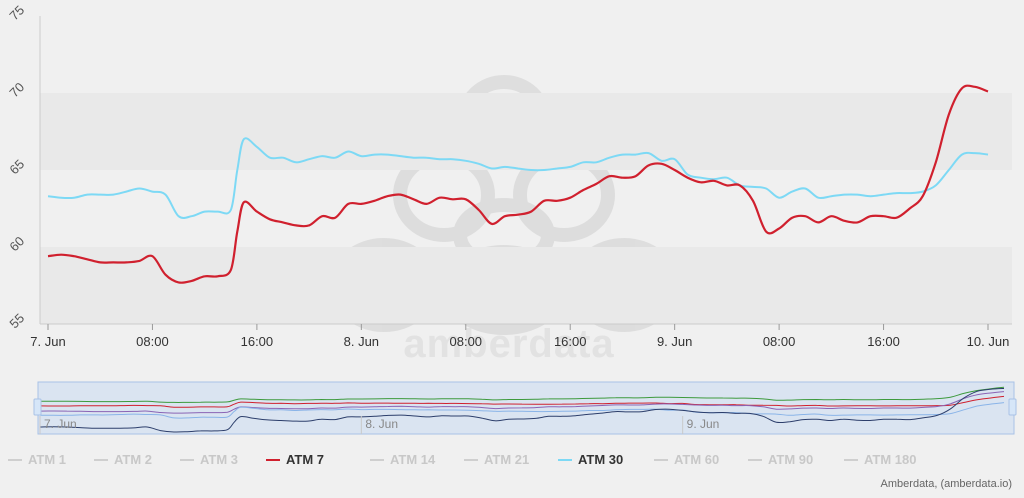 The height and width of the screenshot is (498, 1024). I want to click on y-axis: 55 60 65 70 75, so click(16, 166).